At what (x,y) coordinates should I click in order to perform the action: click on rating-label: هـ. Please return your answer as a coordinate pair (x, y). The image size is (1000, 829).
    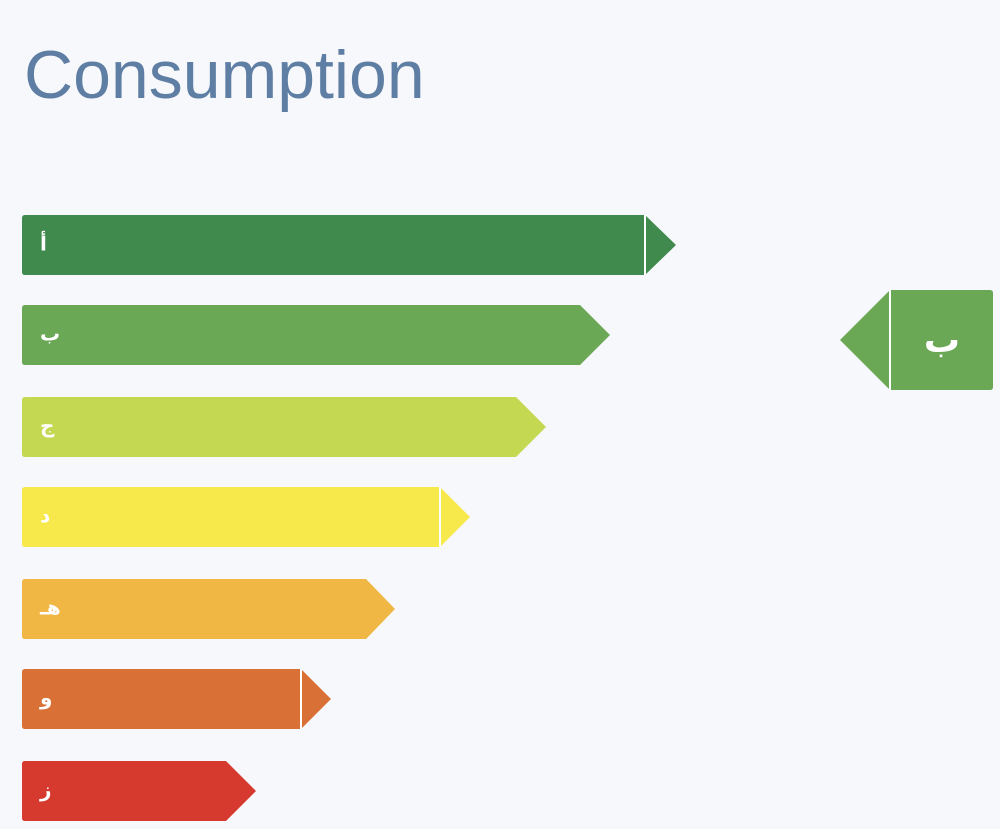
    Looking at the image, I should click on (50, 608).